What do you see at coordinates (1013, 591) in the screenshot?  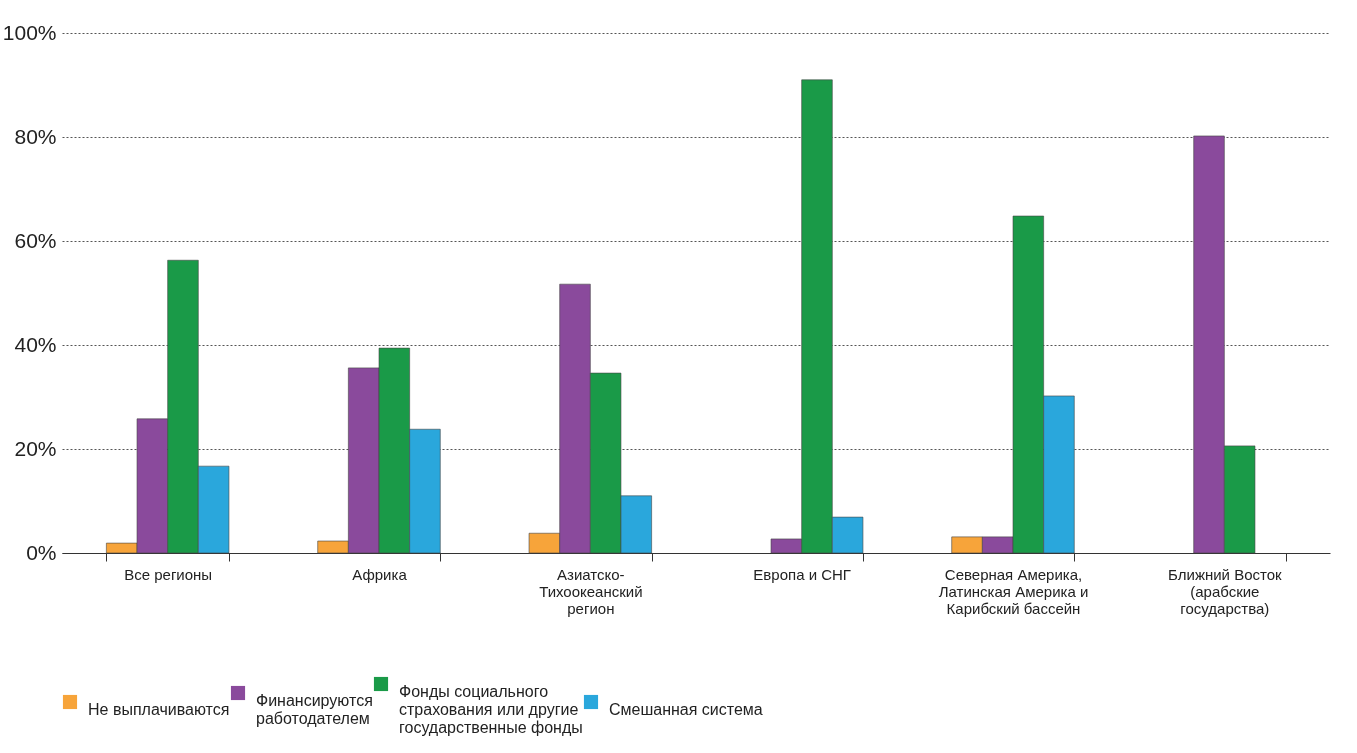 I see `x-tick-label: Северная Америка, Латинская Америка и Карибский бассейн` at bounding box center [1013, 591].